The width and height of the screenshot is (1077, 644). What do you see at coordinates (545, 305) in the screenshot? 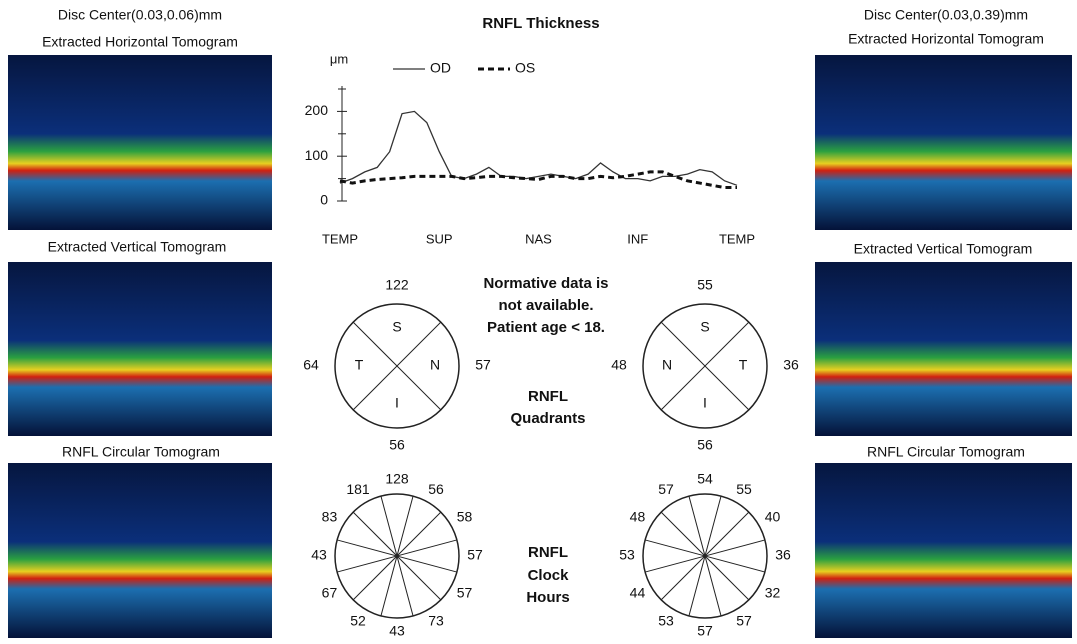
I see `notice-line: not available.` at bounding box center [545, 305].